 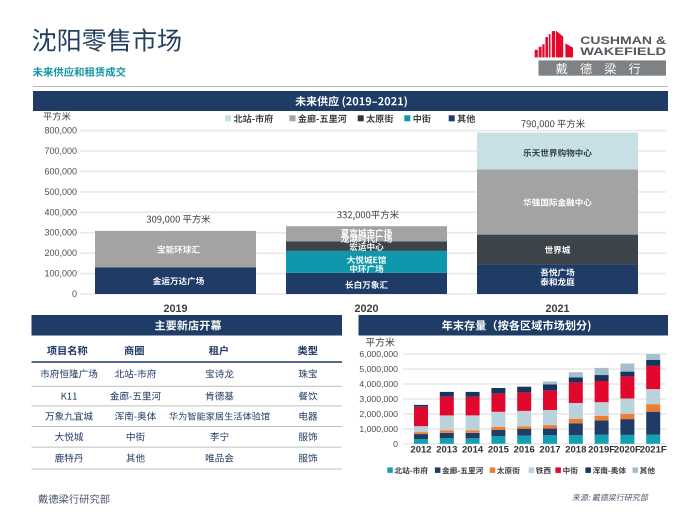 I want to click on svg-text: 2021F, so click(x=653, y=450).